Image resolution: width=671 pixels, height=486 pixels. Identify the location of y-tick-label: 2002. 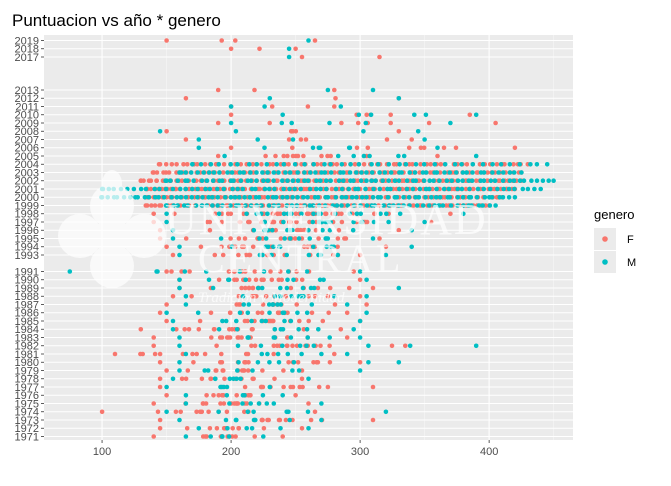
(27, 182).